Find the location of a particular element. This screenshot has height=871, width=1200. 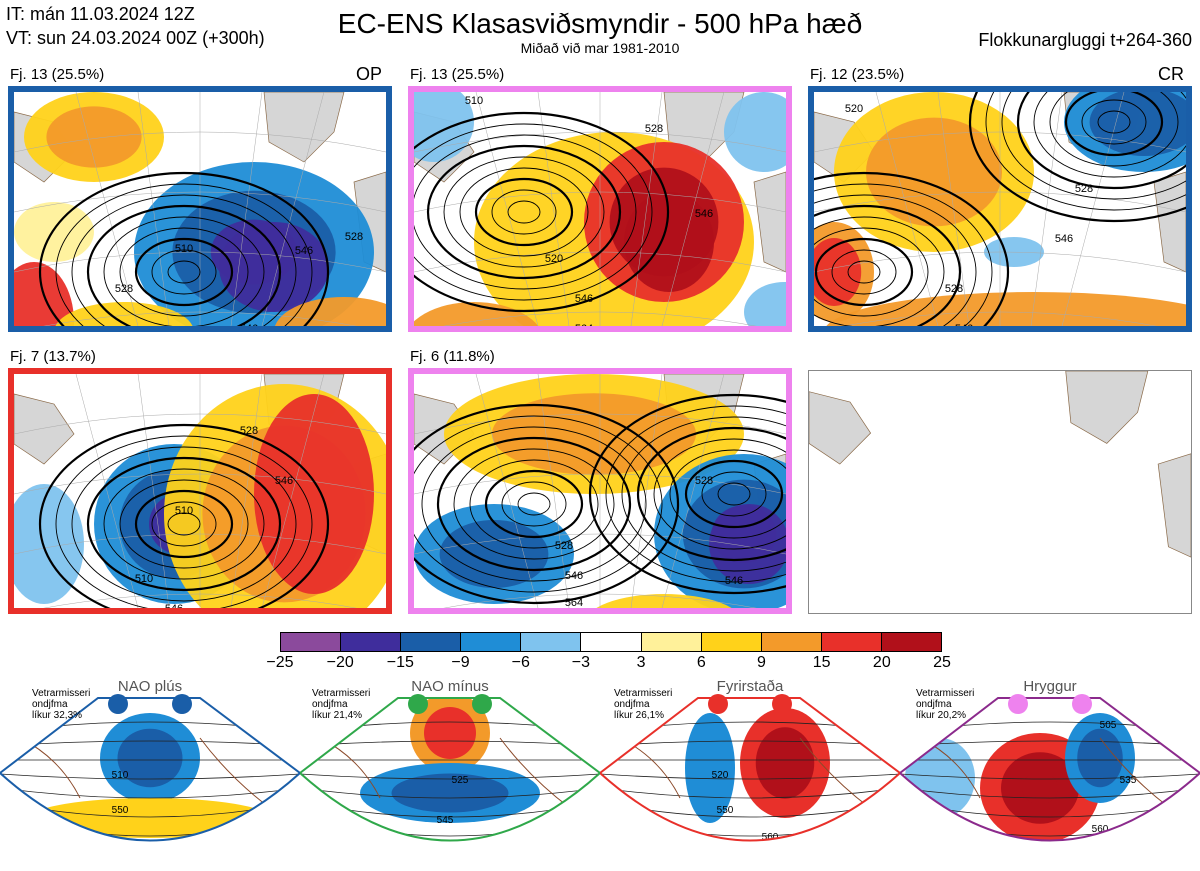

cluster-map: 520 528 528 546 546 is located at coordinates (1000, 209).